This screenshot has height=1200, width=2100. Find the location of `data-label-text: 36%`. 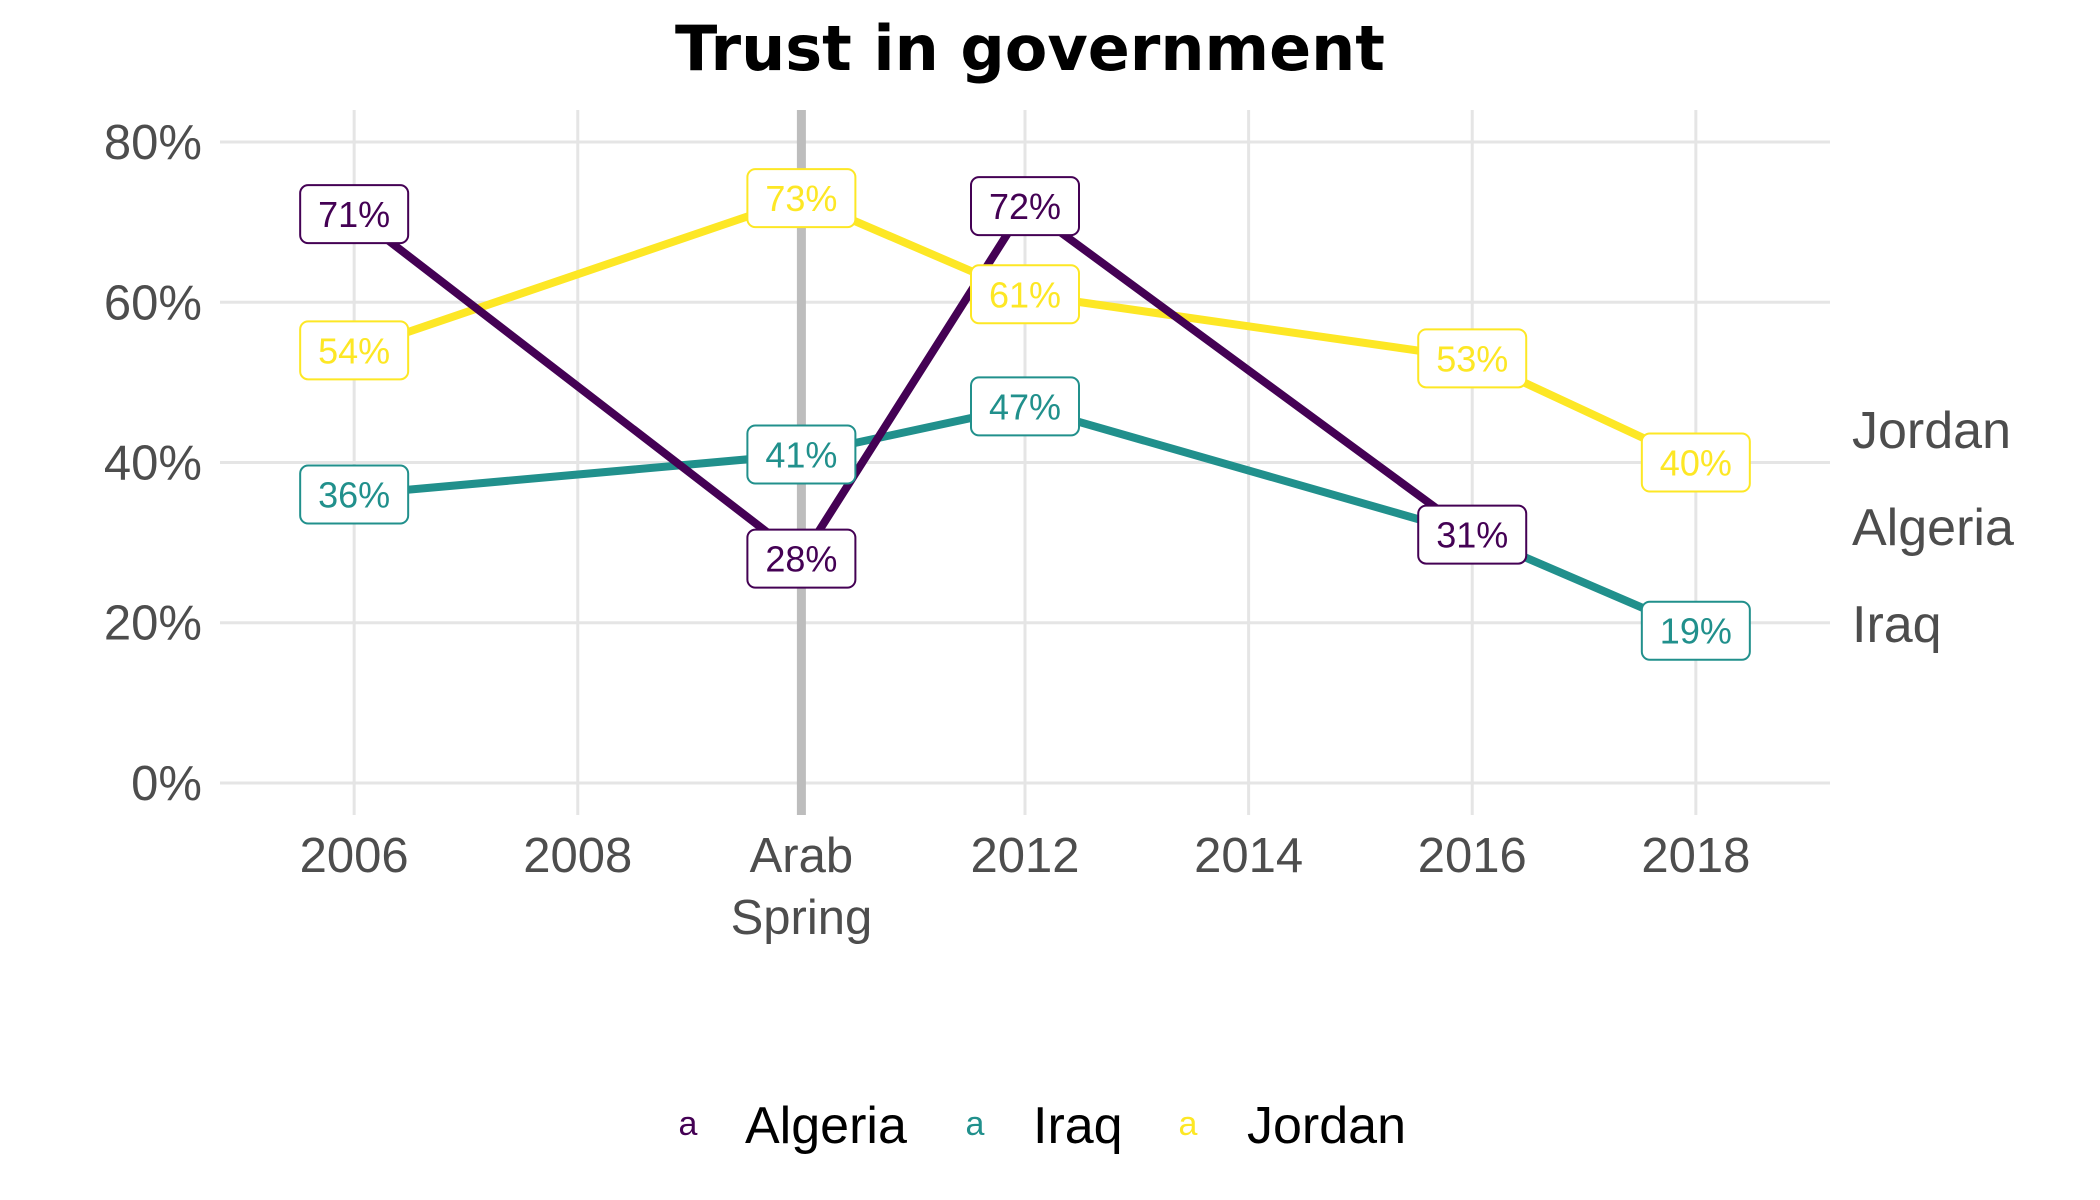

data-label-text: 36% is located at coordinates (354, 495).